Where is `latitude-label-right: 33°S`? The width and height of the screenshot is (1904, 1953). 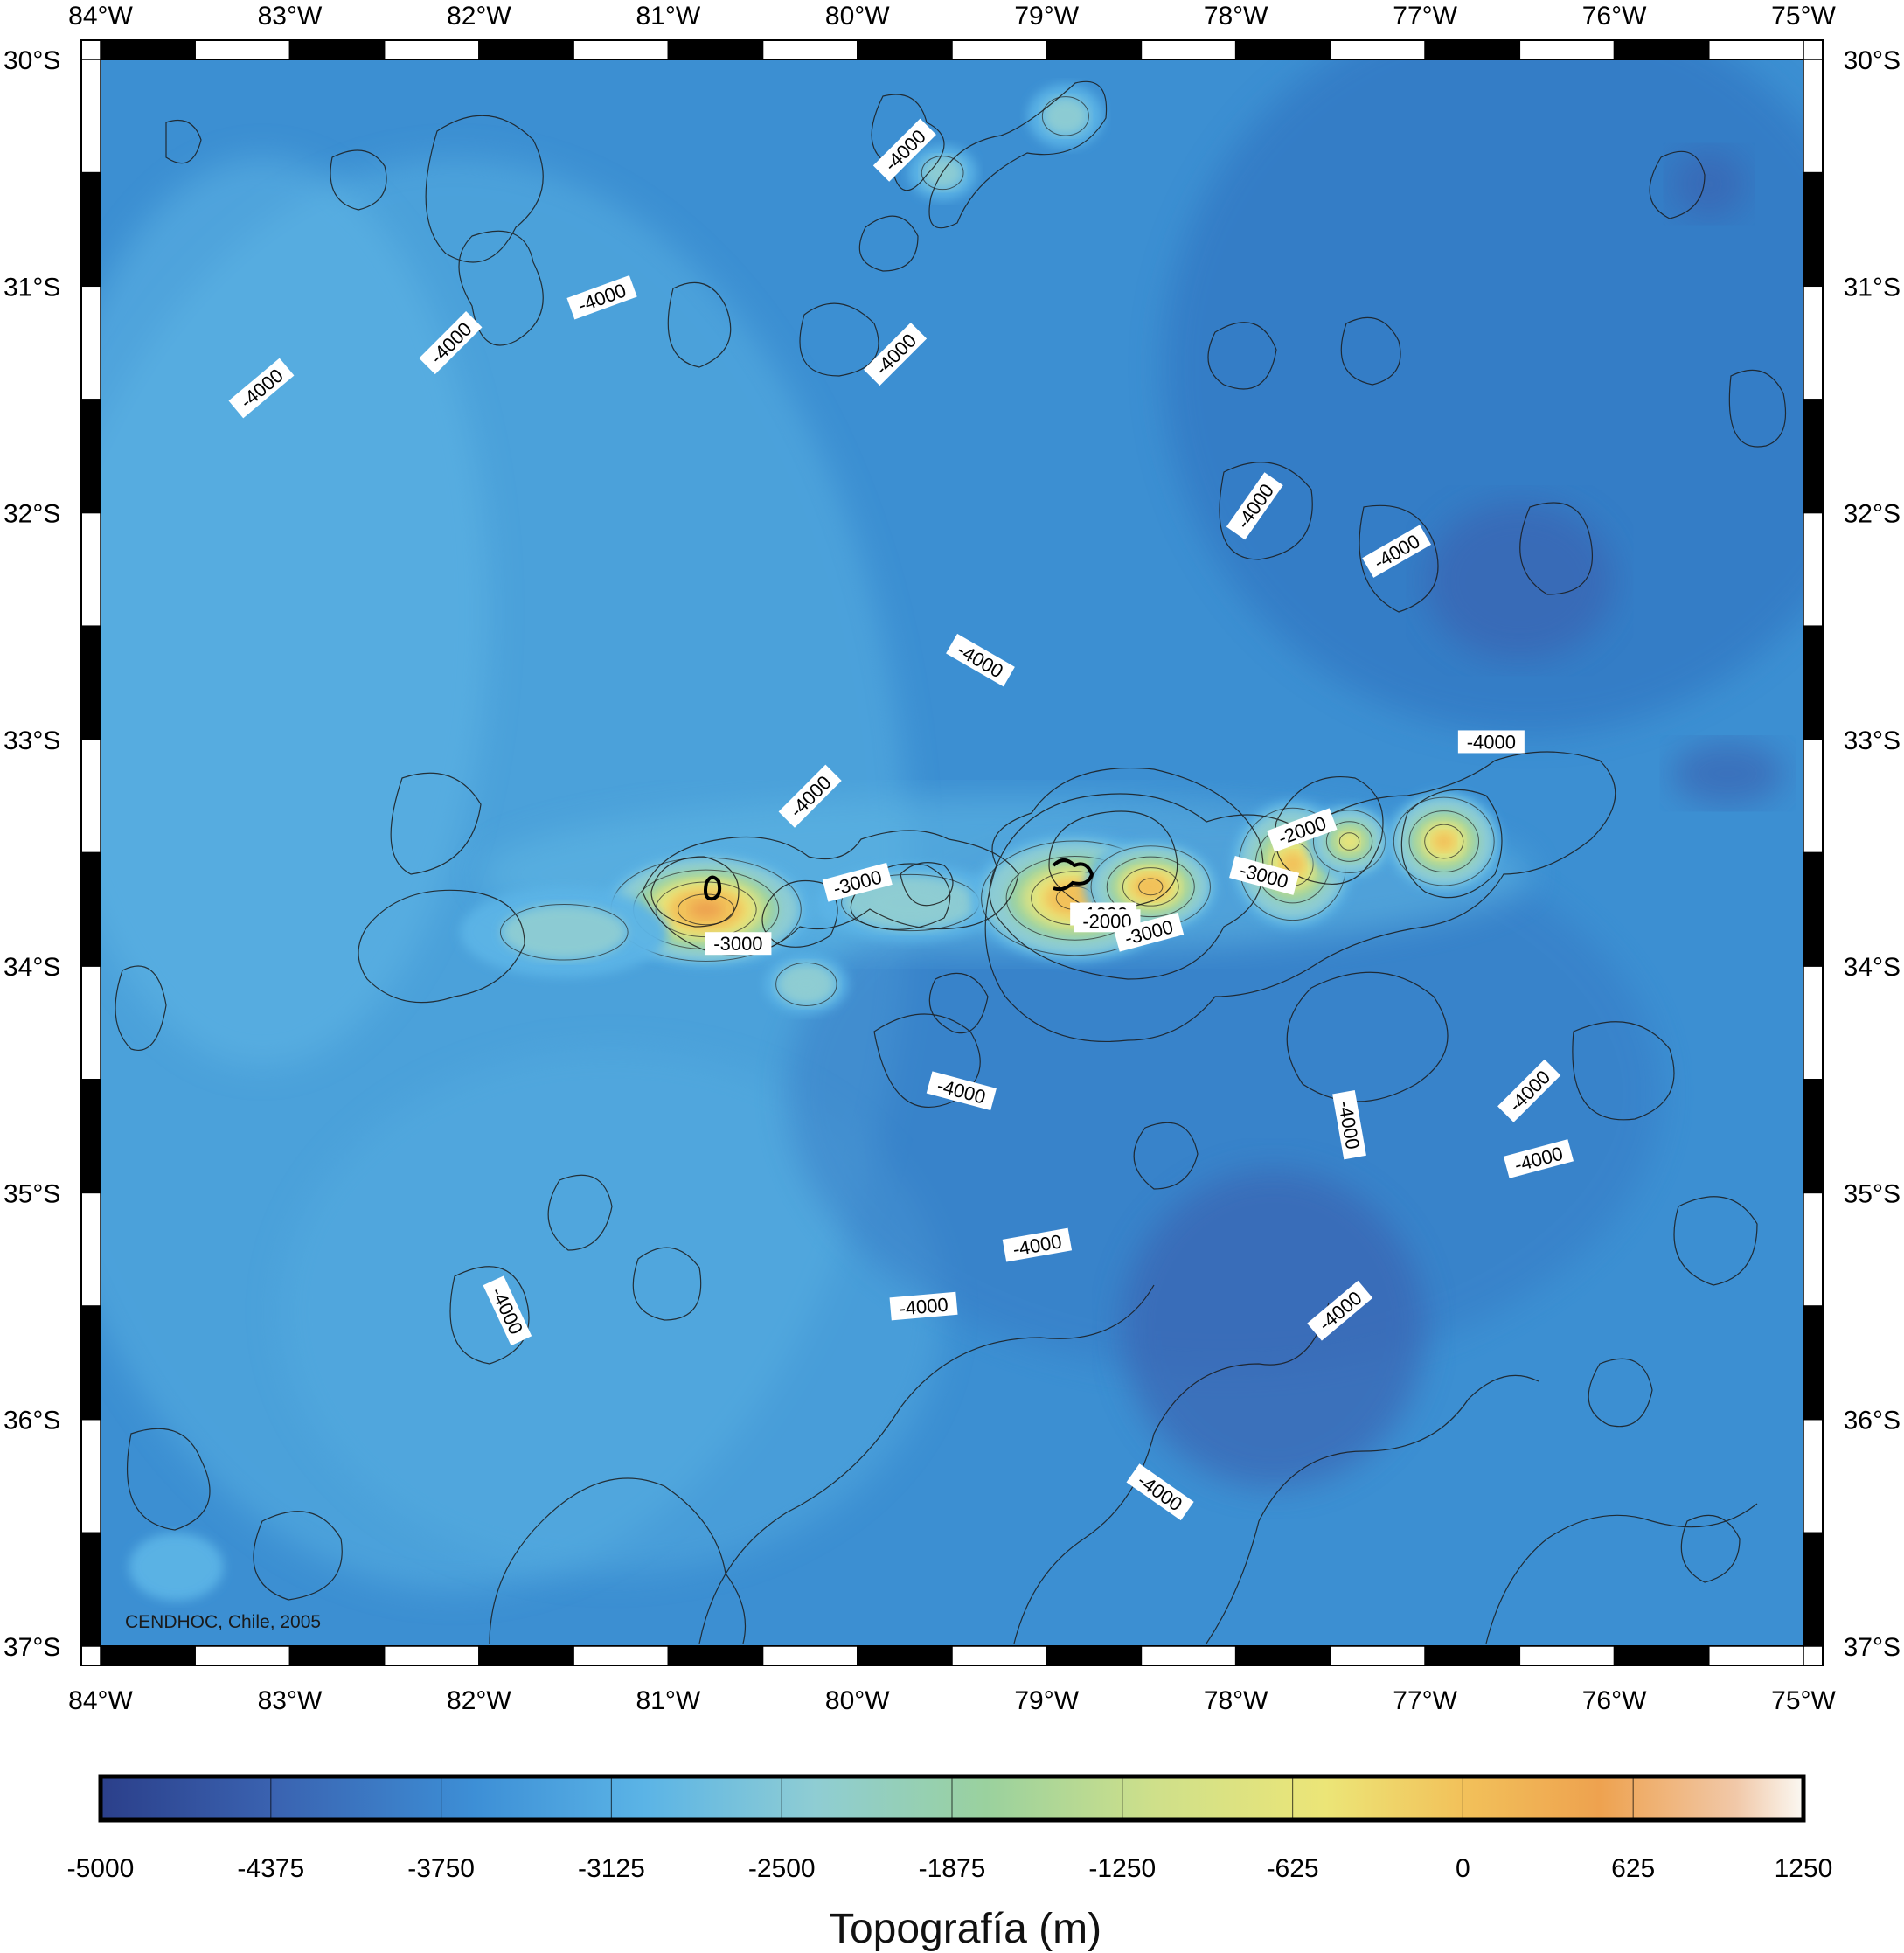 latitude-label-right: 33°S is located at coordinates (1872, 741).